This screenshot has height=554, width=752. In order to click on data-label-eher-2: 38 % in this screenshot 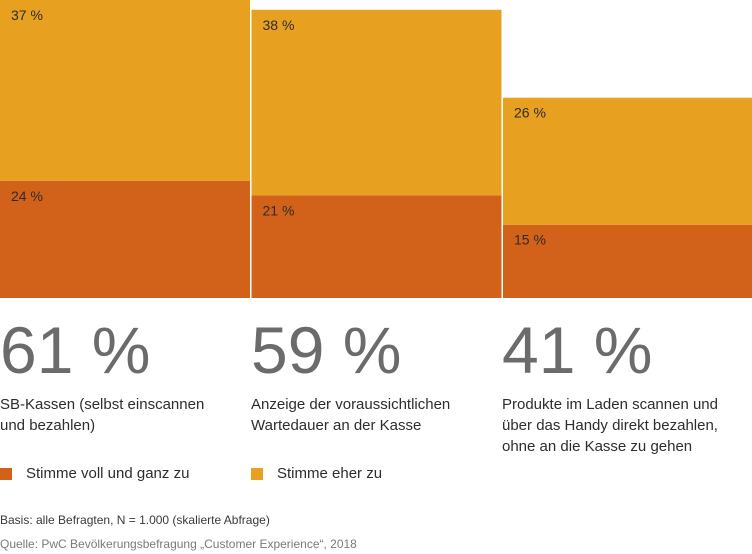, I will do `click(279, 25)`.